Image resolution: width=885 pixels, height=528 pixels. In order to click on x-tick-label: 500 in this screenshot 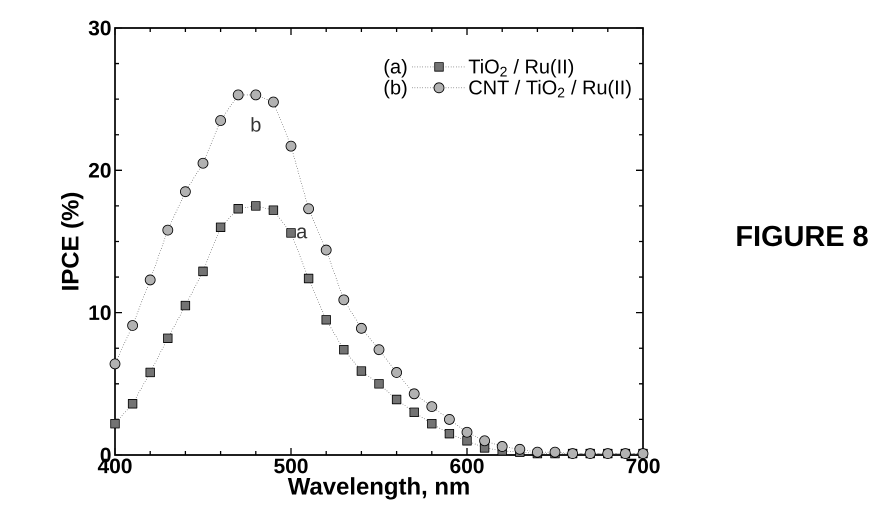, I will do `click(291, 466)`.